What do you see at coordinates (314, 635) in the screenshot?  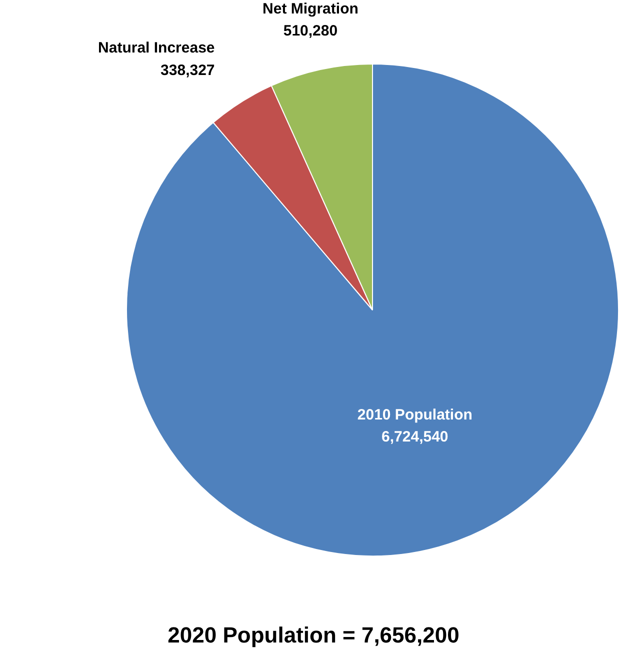 I see `text: 2020 Population = 7,656,200` at bounding box center [314, 635].